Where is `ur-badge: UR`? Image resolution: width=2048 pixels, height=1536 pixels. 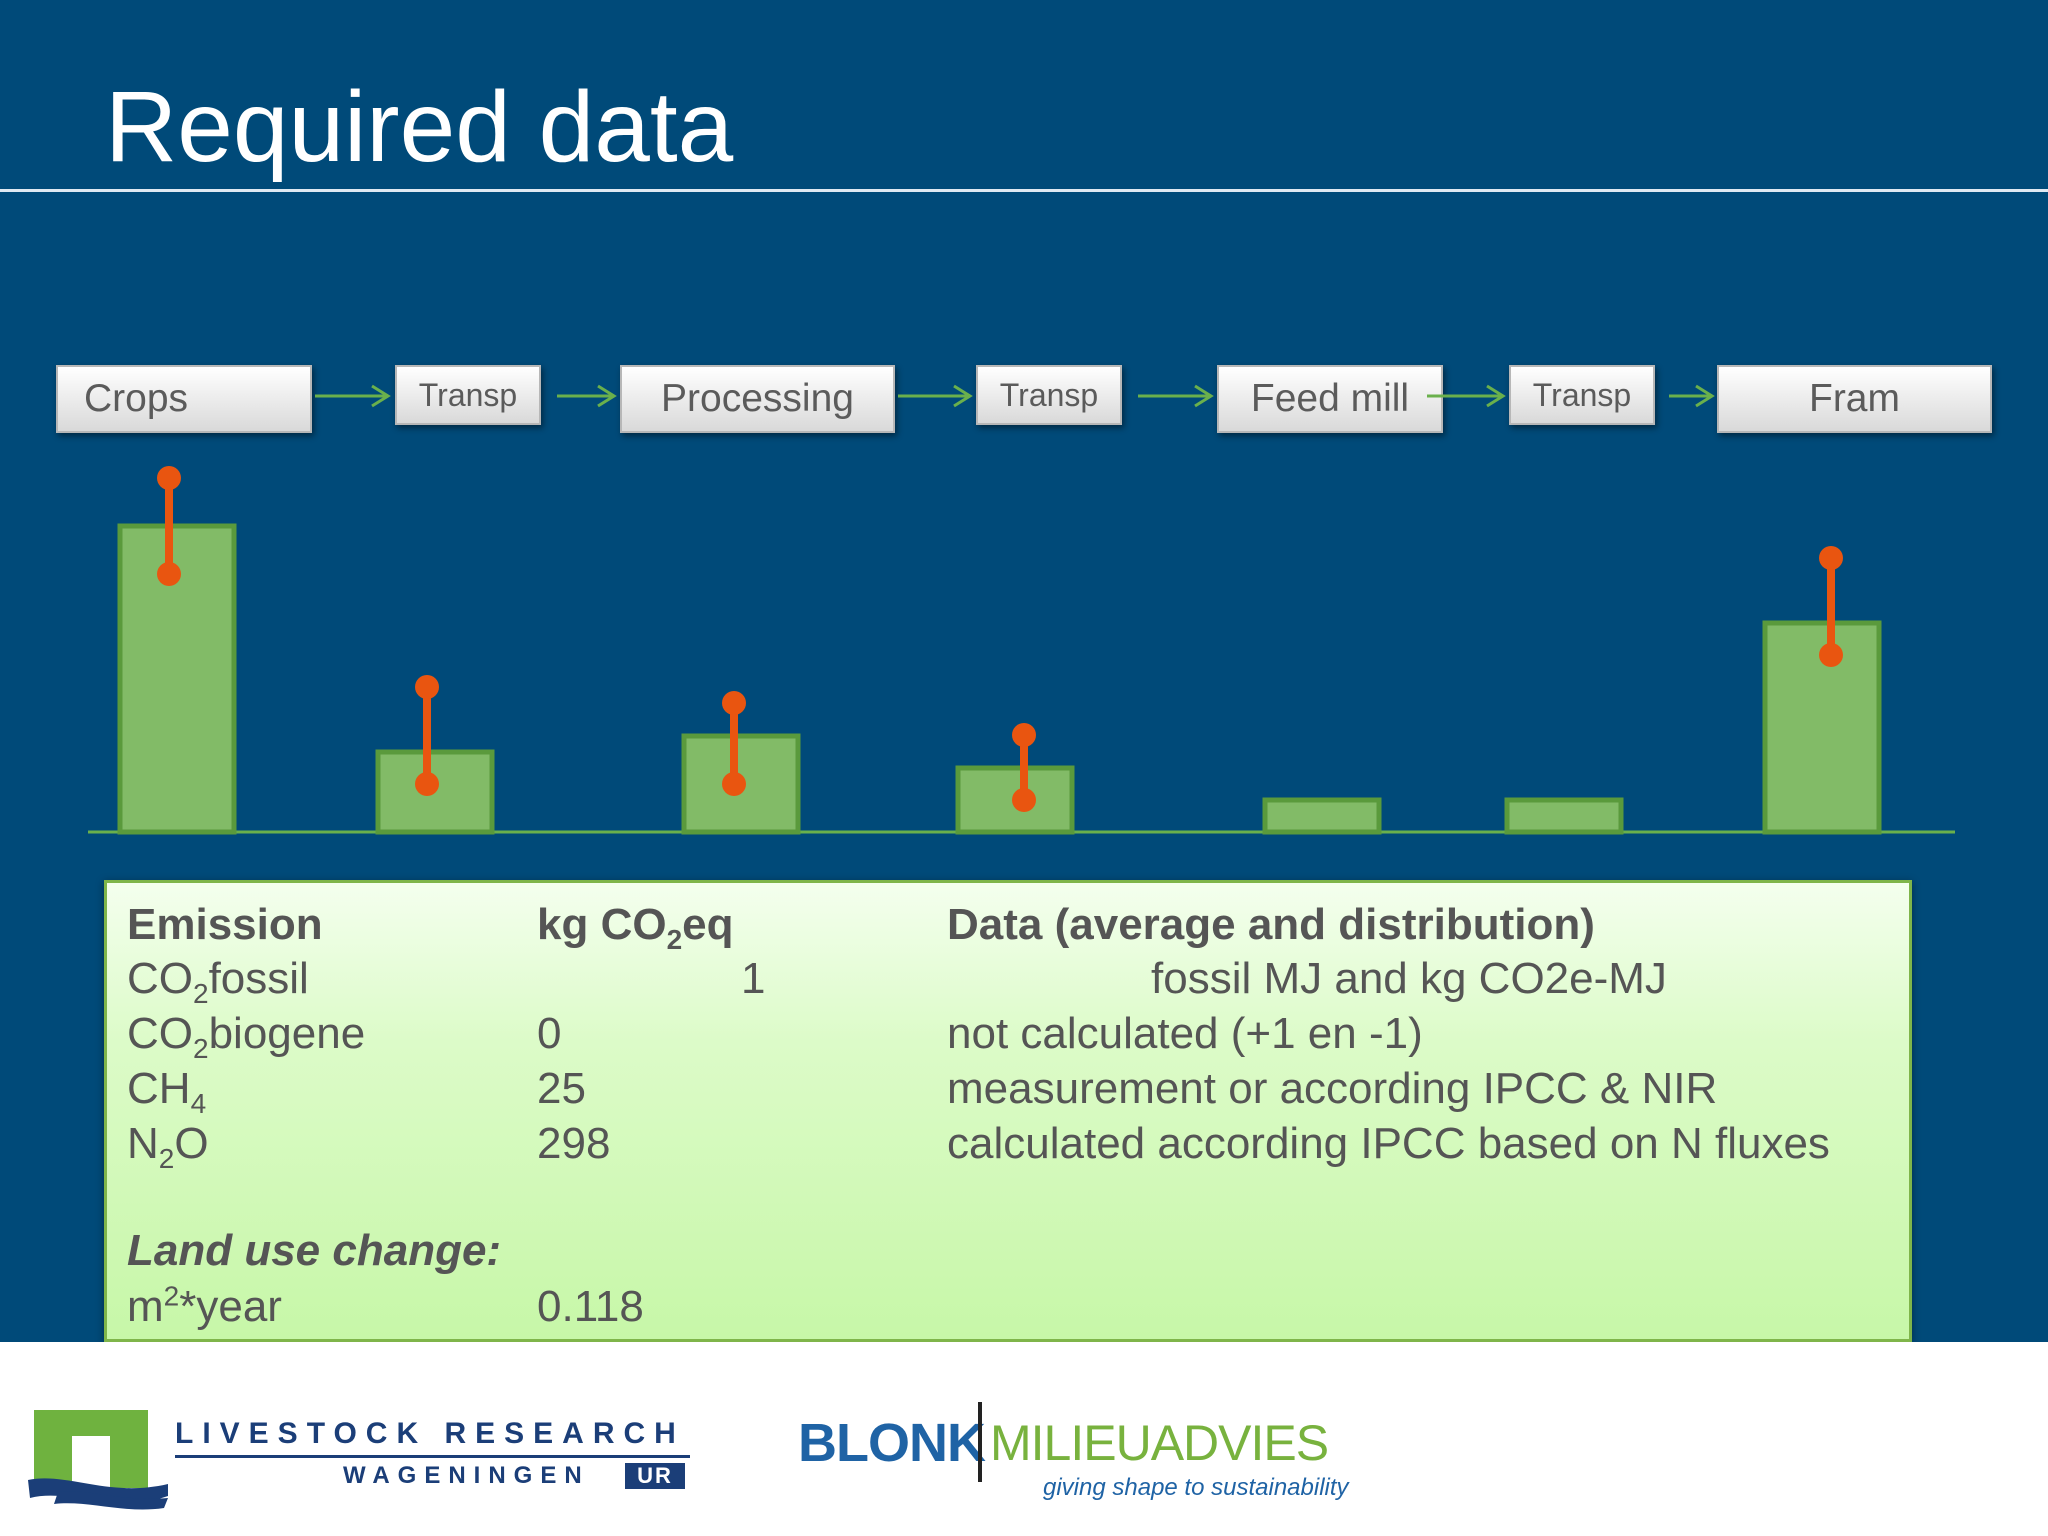
ur-badge: UR is located at coordinates (655, 1476).